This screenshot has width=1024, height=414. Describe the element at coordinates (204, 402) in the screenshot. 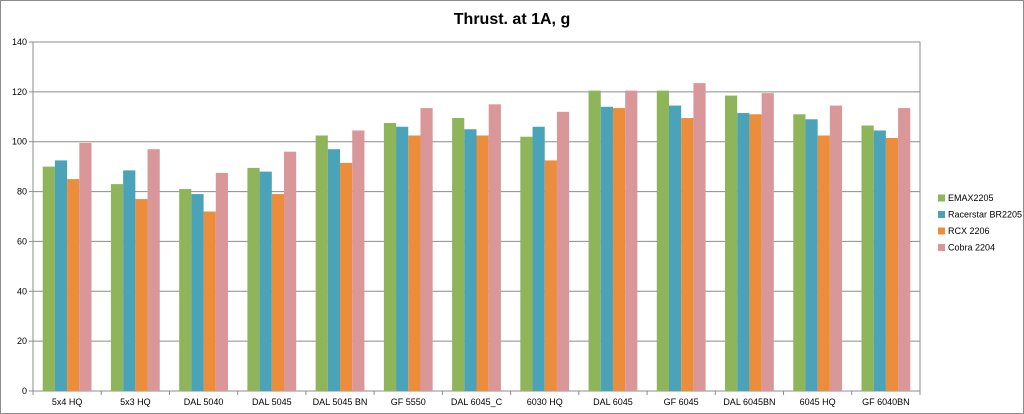

I see `x-tick-label: DAL 5040` at that location.